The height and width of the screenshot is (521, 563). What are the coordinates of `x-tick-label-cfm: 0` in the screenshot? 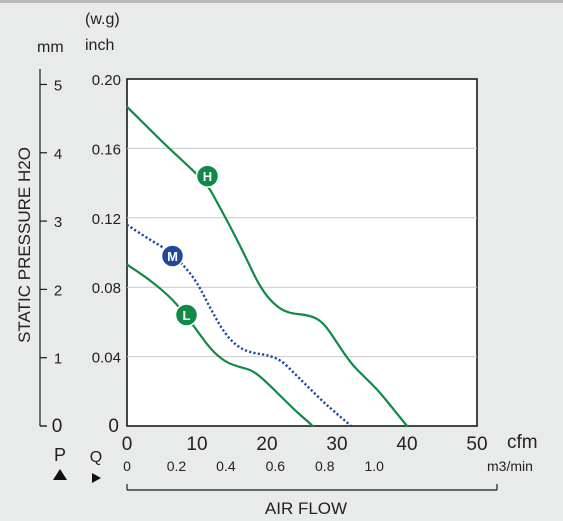 It's located at (127, 444).